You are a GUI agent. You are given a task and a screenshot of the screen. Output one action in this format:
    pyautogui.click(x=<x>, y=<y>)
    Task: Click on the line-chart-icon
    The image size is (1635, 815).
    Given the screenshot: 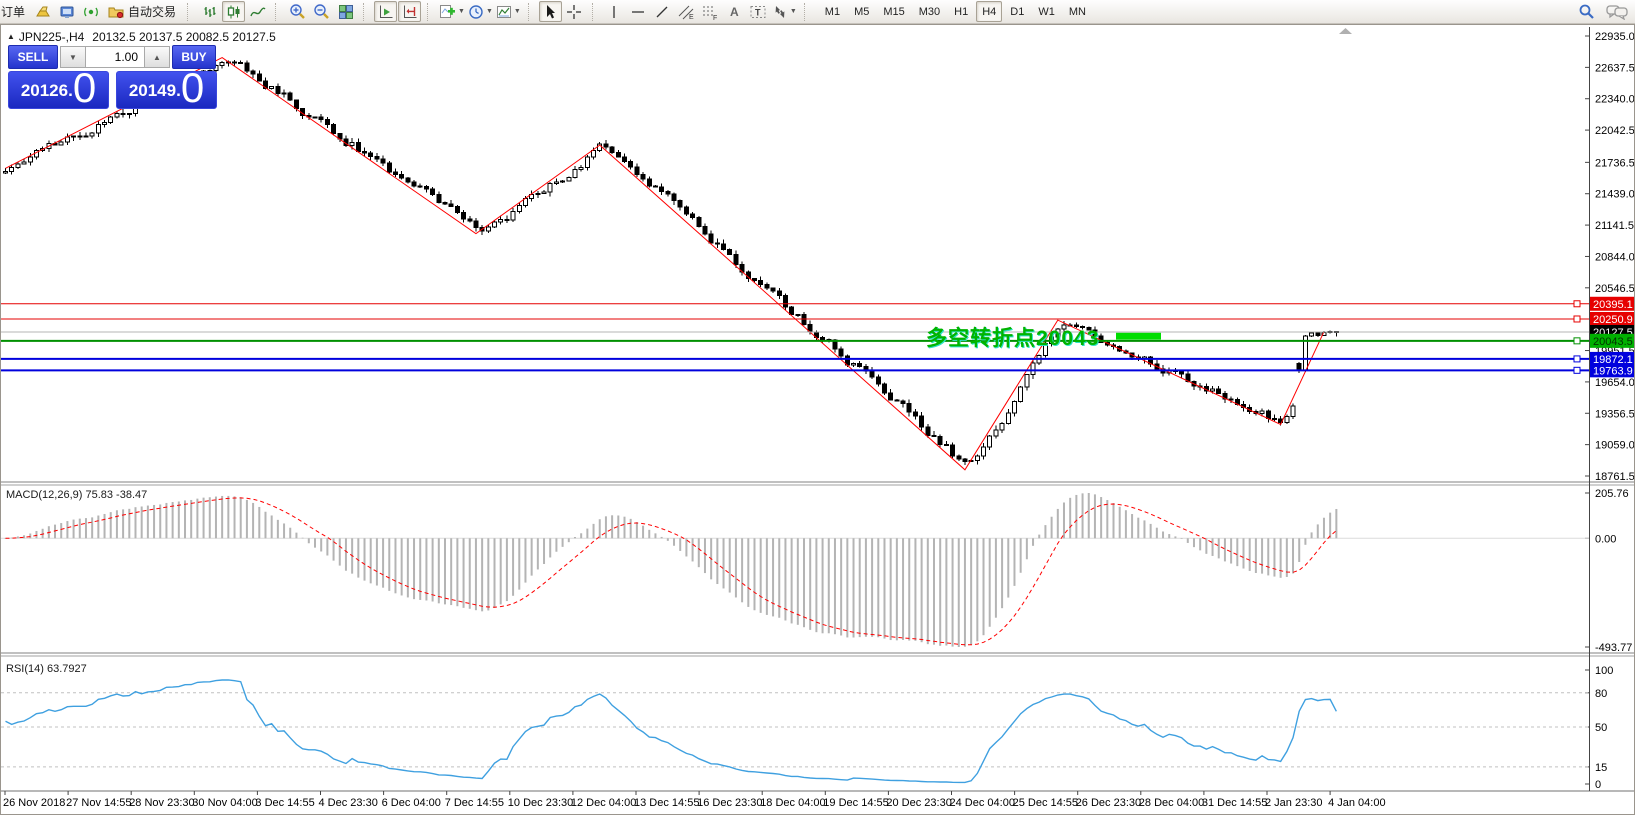 What is the action you would take?
    pyautogui.click(x=257, y=11)
    